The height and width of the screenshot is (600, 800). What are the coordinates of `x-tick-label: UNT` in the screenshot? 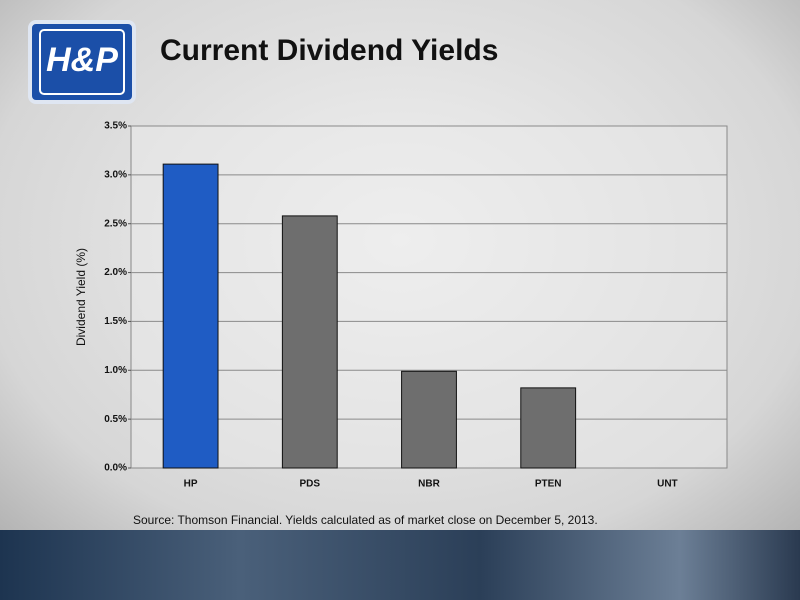 It's located at (667, 484).